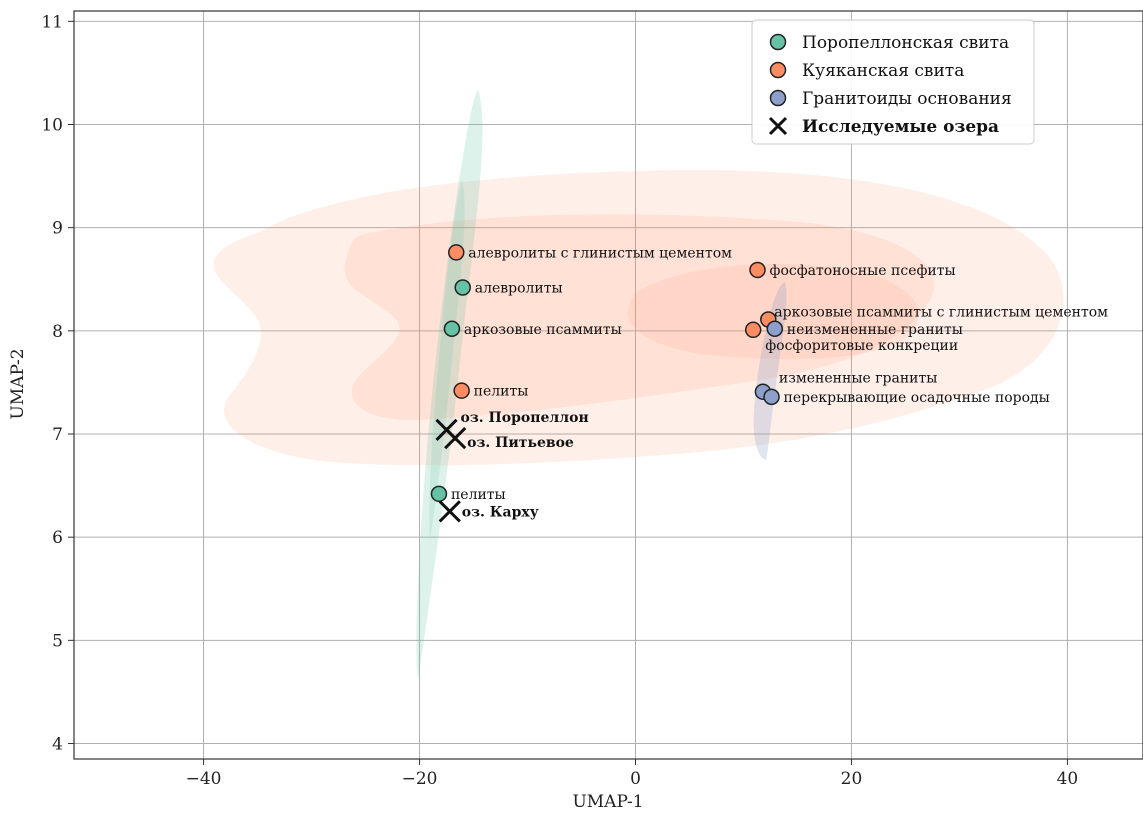 The image size is (1143, 813). What do you see at coordinates (607, 802) in the screenshot?
I see `x-axis-title: UMAP-1` at bounding box center [607, 802].